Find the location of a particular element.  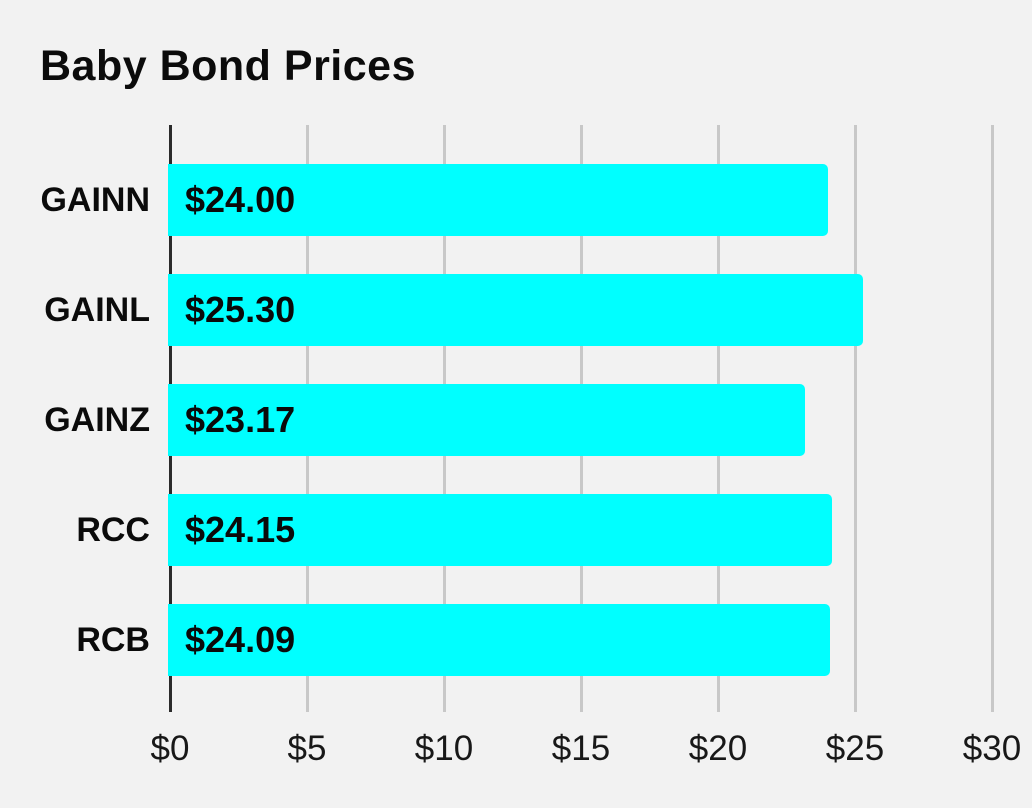

category-label-rcc: RCC is located at coordinates (113, 530).